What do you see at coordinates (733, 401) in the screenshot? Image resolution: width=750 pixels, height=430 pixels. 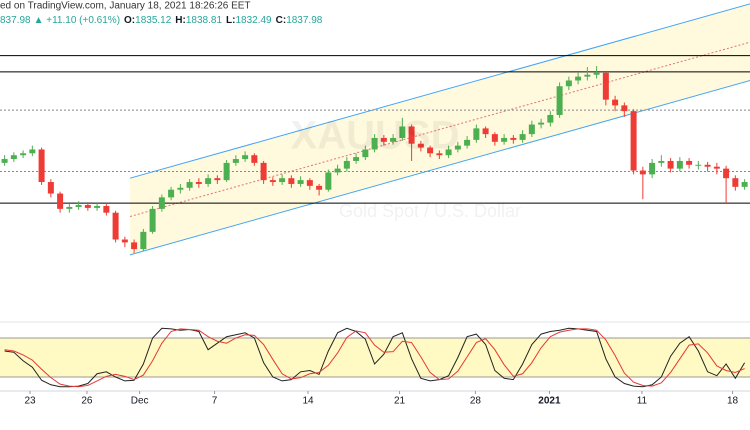 I see `x-tick-label: 18` at bounding box center [733, 401].